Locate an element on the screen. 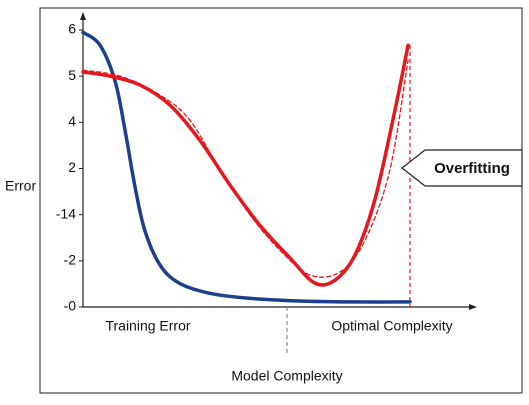 The image size is (529, 405). y-tick-label: -14 is located at coordinates (66, 213).